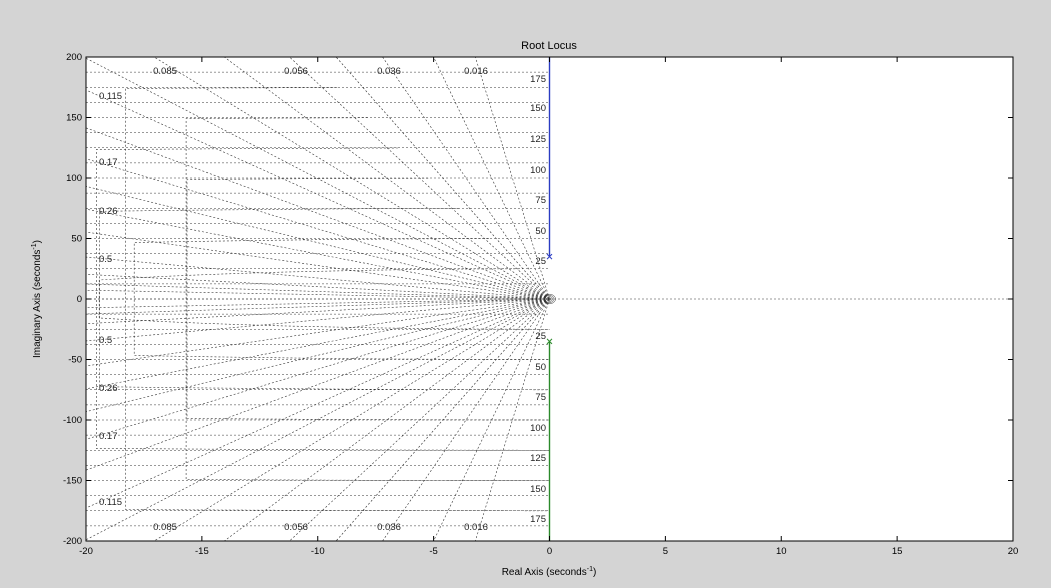  What do you see at coordinates (538, 108) in the screenshot?
I see `wn-label-pos: 150` at bounding box center [538, 108].